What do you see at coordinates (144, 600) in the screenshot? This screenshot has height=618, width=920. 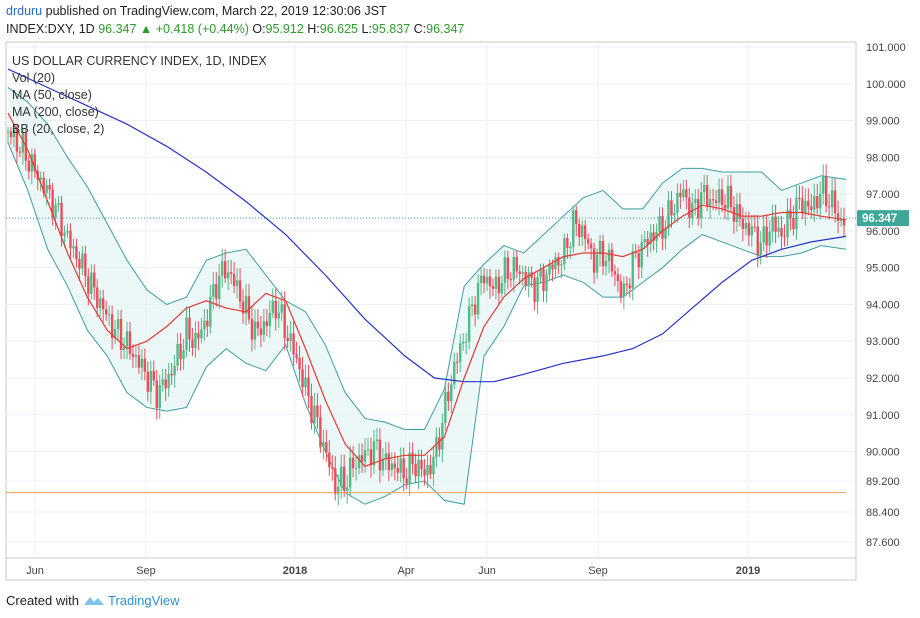 I see `tradingview-link: TradingView` at bounding box center [144, 600].